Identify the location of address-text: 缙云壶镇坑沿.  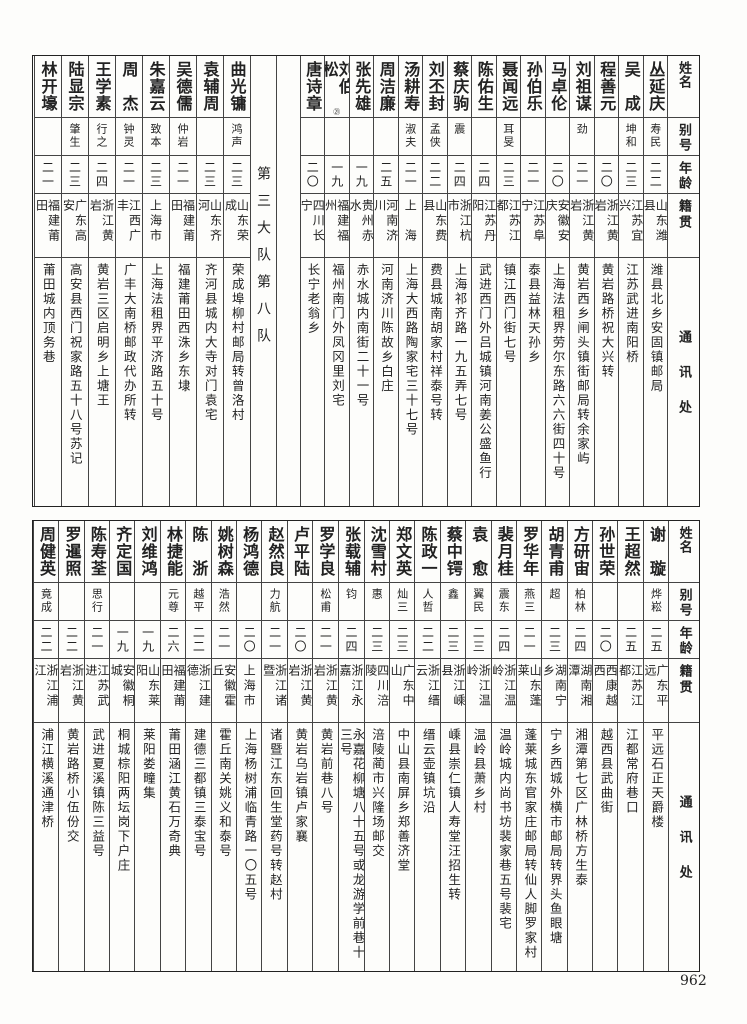
(428, 771).